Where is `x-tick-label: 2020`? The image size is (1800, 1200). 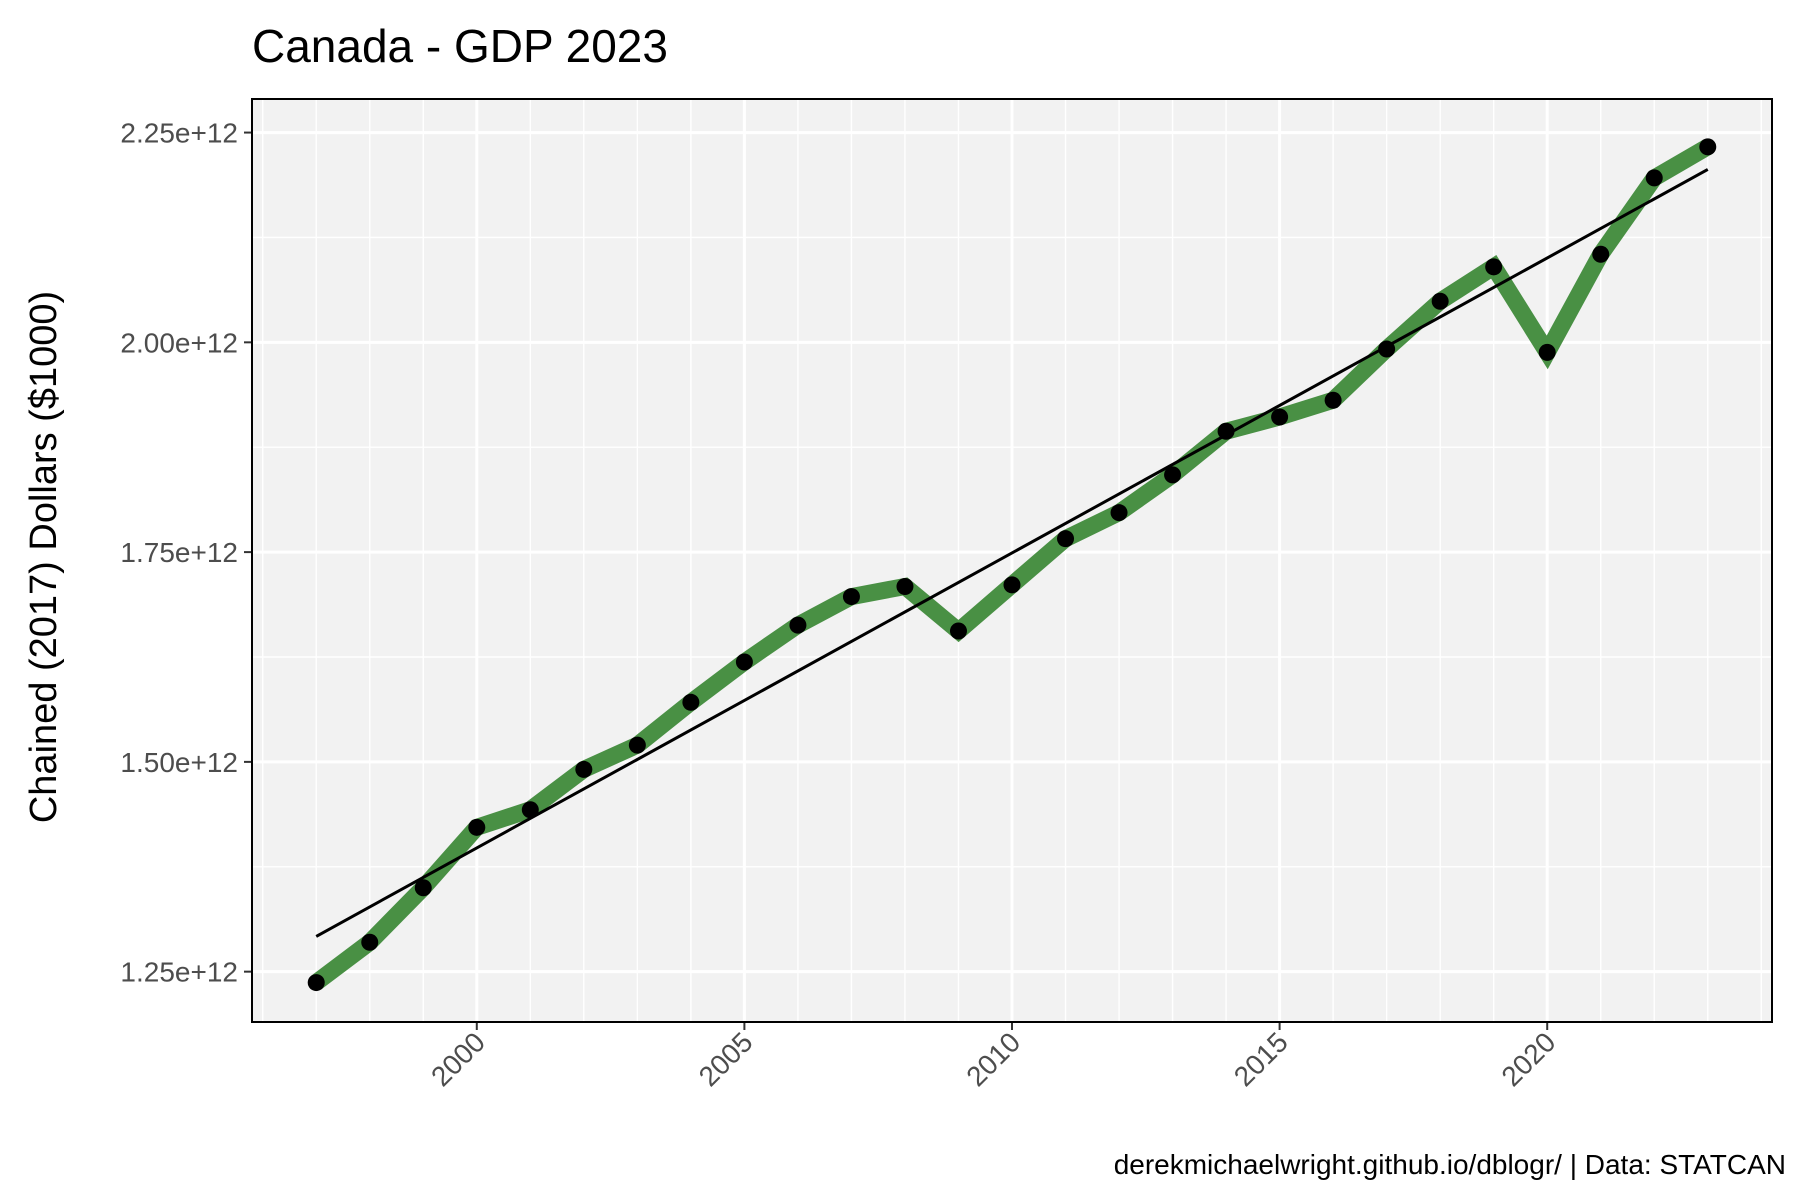 x-tick-label: 2020 is located at coordinates (1528, 1059).